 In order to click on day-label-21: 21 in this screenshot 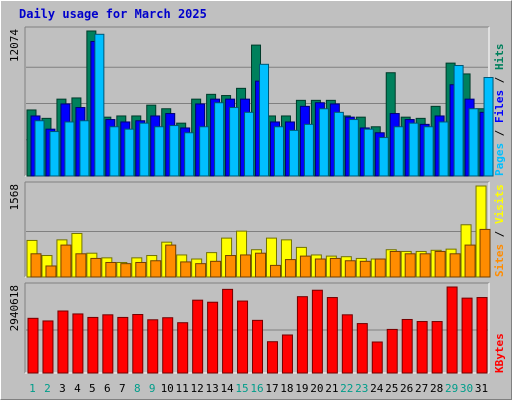, I will do `click(331, 388)`.